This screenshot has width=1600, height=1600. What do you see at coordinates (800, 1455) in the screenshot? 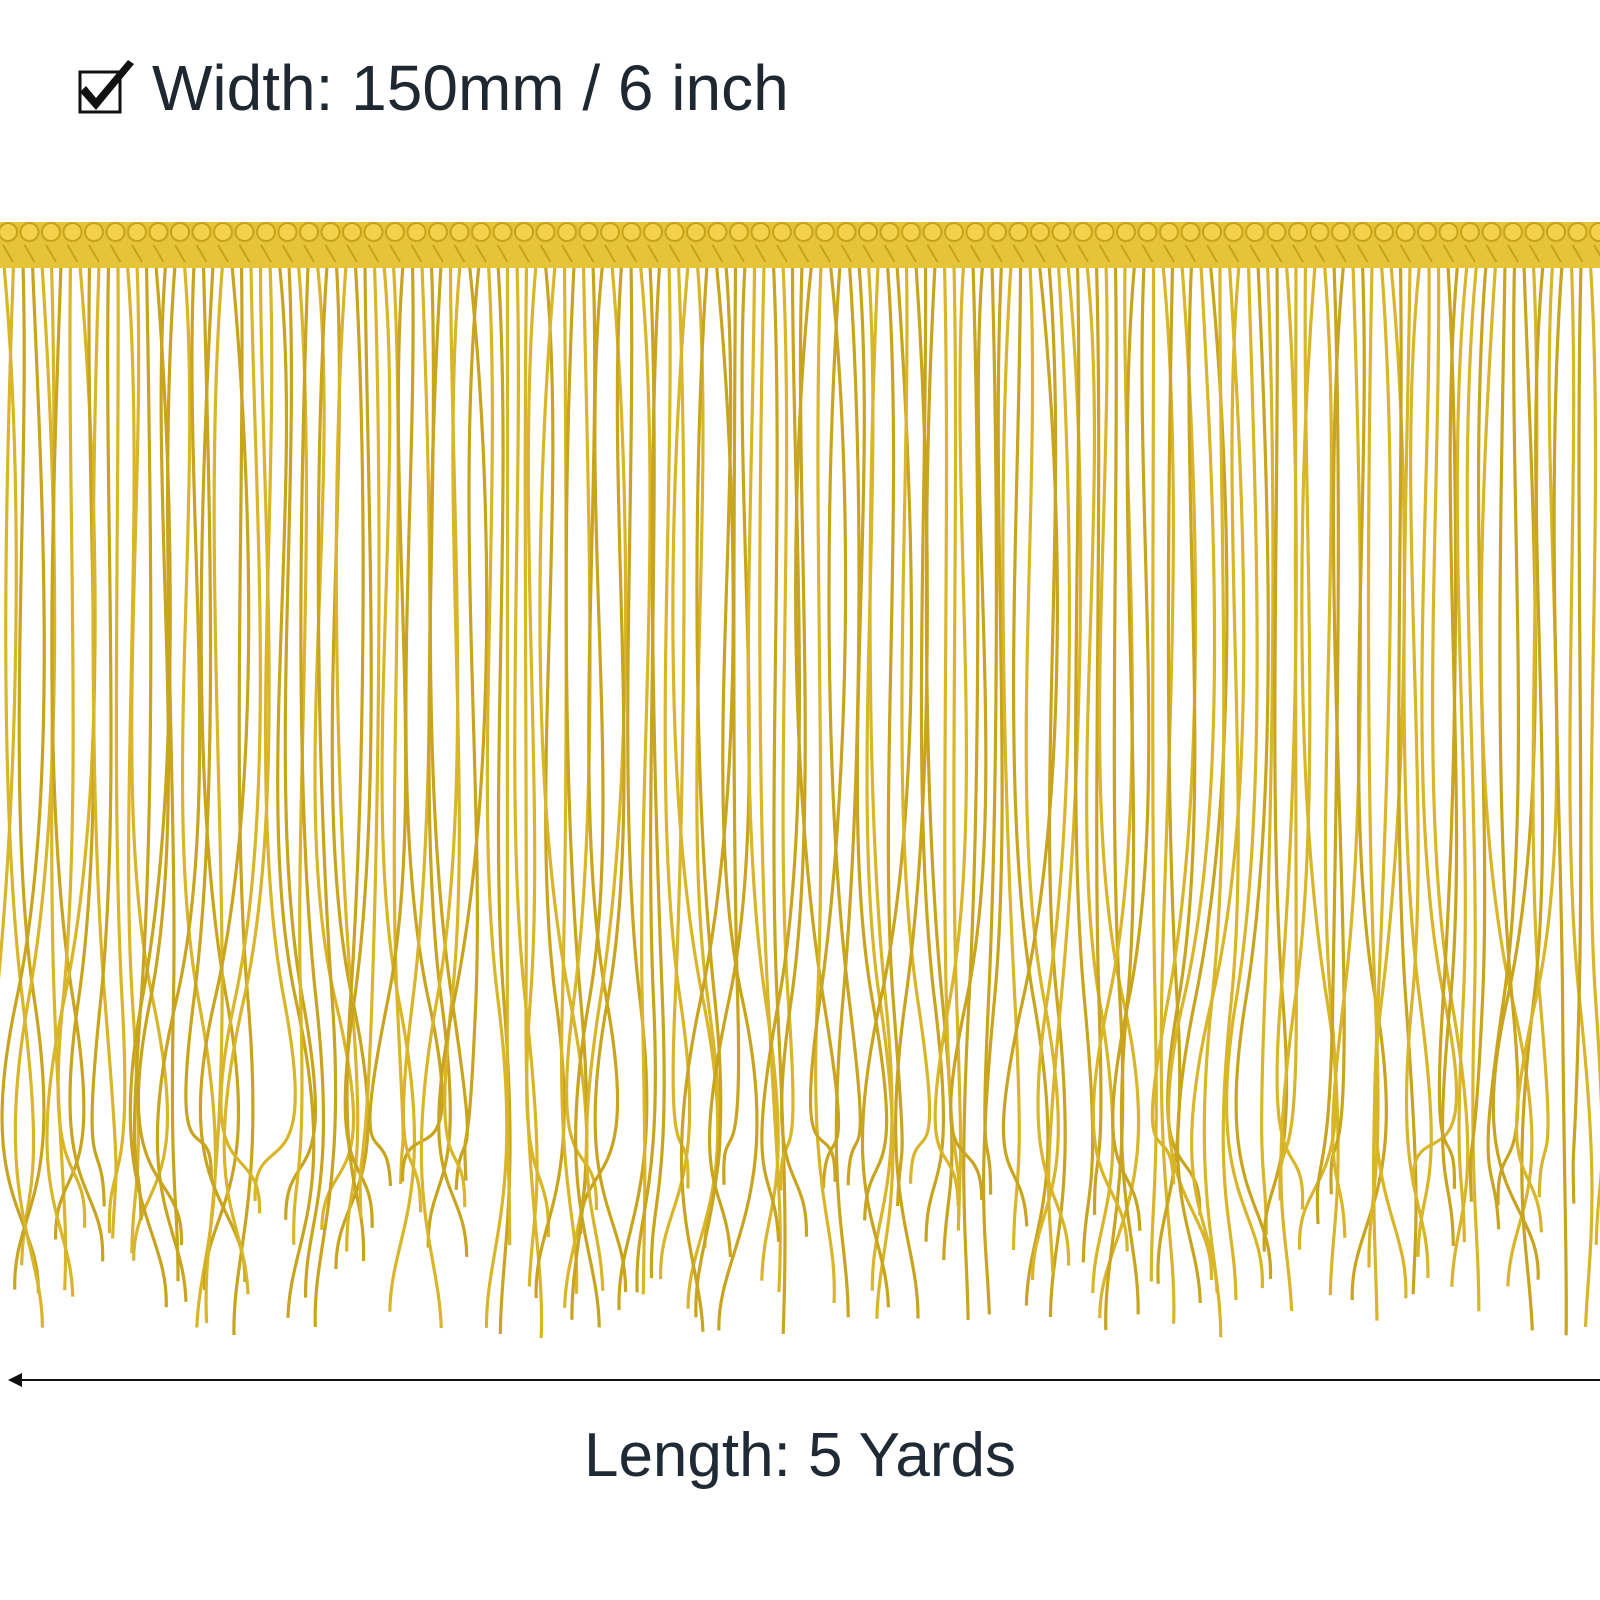
I see `length-label: Length: 5 Yards` at bounding box center [800, 1455].